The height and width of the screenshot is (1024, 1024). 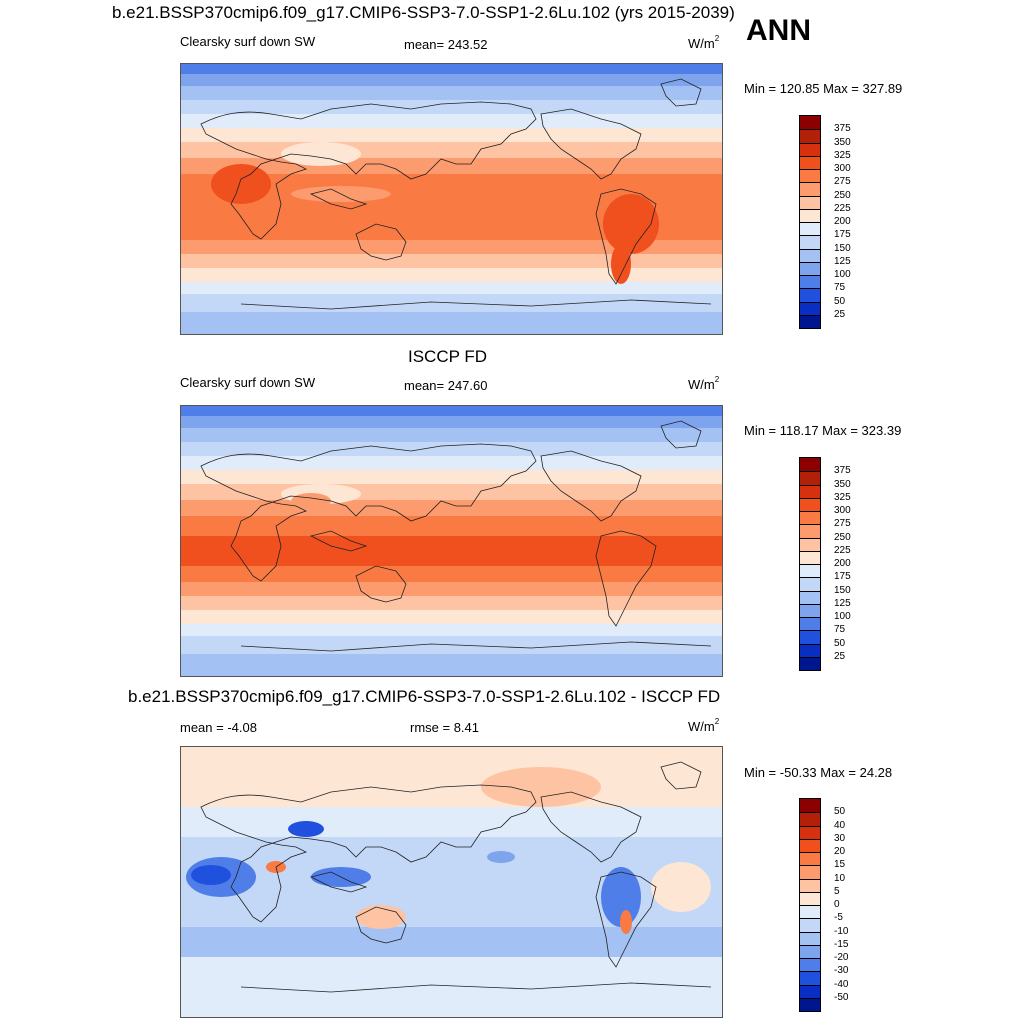 I want to click on panel-3-minmax: Min = -50.33 Max = 24.28, so click(x=818, y=772).